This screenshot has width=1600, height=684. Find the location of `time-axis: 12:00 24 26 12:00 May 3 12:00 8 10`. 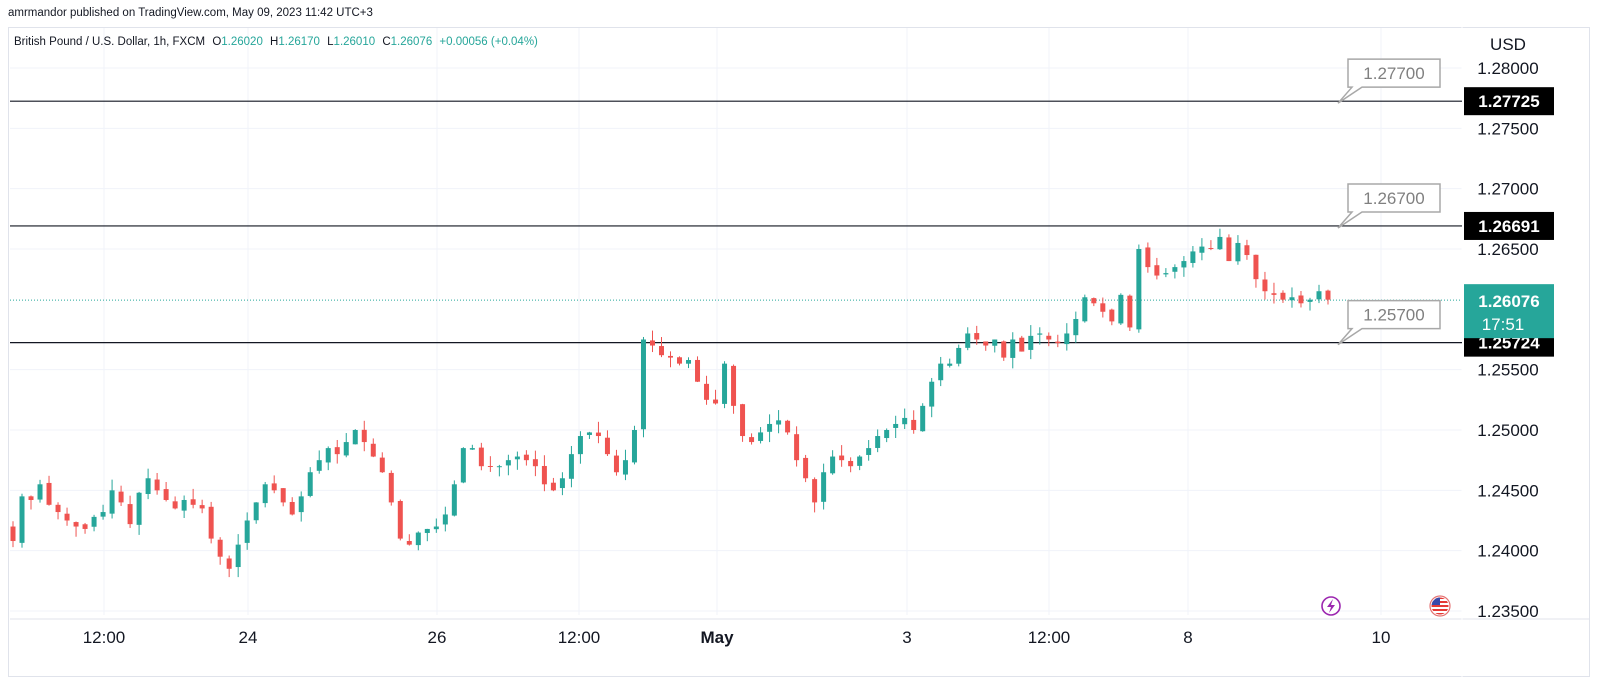

time-axis: 12:00 24 26 12:00 May 3 12:00 8 10 is located at coordinates (737, 637).